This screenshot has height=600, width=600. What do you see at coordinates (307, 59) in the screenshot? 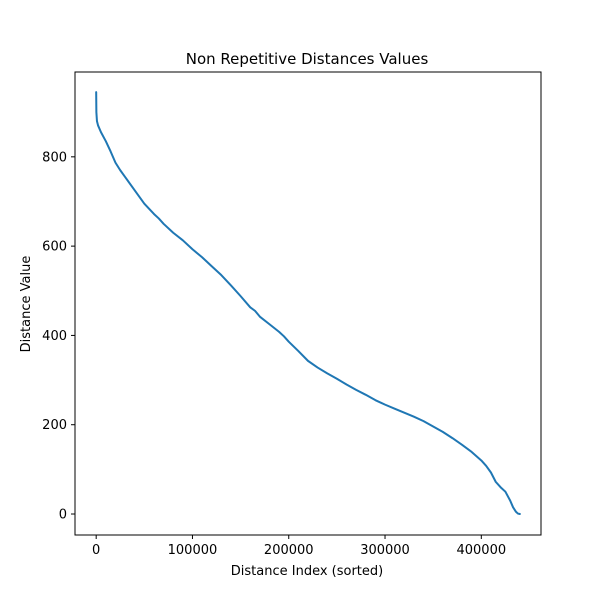
I see `chart-title: Non Repetitive Distances Values` at bounding box center [307, 59].